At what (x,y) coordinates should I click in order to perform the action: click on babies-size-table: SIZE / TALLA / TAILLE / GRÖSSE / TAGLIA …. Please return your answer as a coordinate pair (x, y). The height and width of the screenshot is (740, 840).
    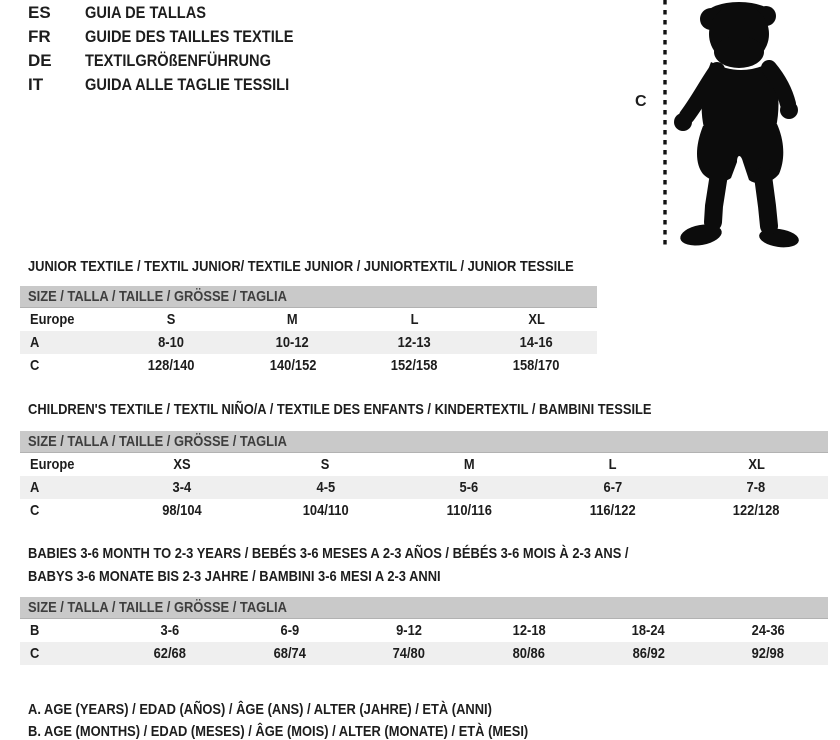
    Looking at the image, I should click on (424, 631).